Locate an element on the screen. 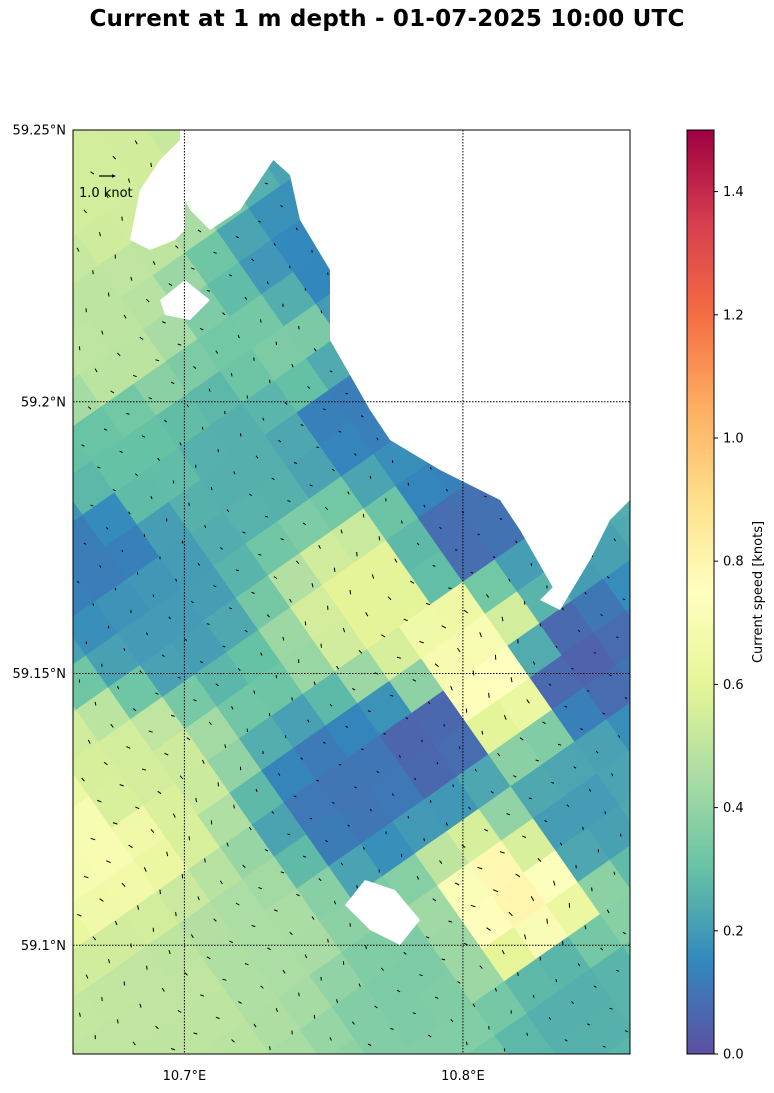 The width and height of the screenshot is (774, 1093). colorbar-tick-label: 0.6 is located at coordinates (733, 685).